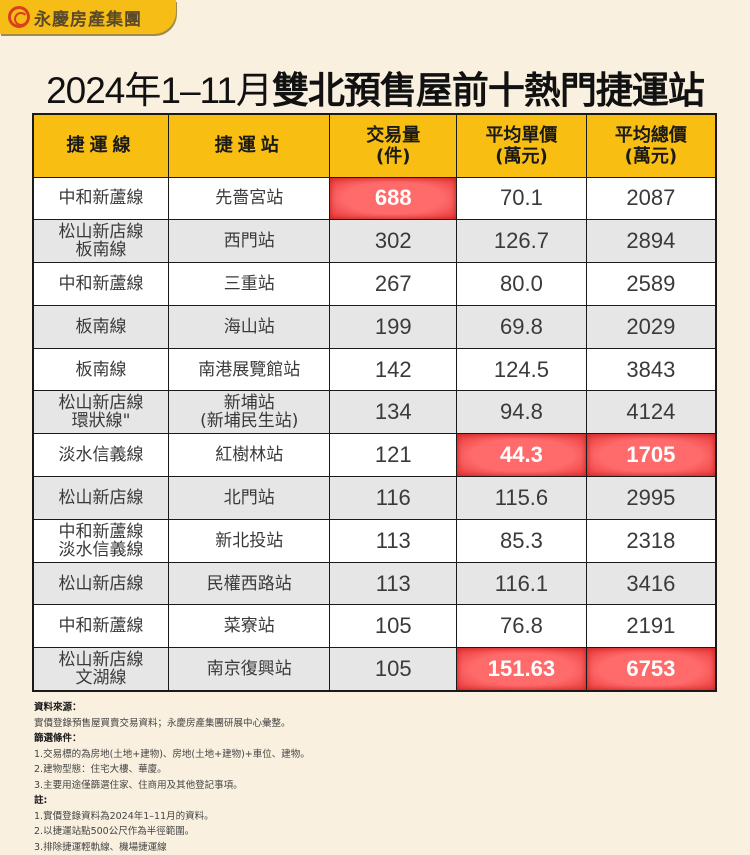 This screenshot has width=750, height=855. What do you see at coordinates (651, 369) in the screenshot?
I see `cell-total-price: 3843` at bounding box center [651, 369].